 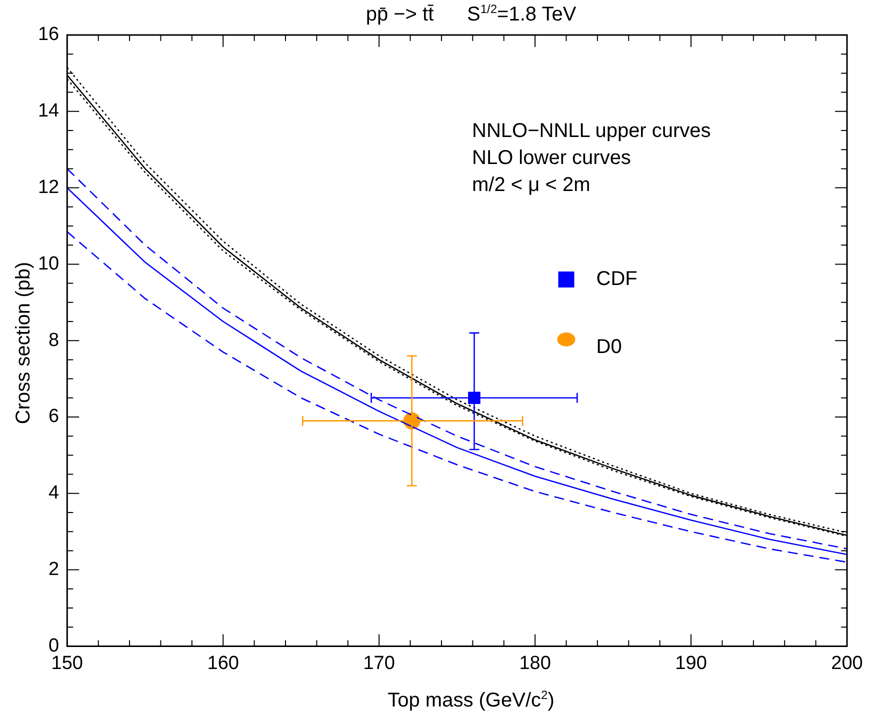 What do you see at coordinates (49, 187) in the screenshot?
I see `y-tick-label: 12` at bounding box center [49, 187].